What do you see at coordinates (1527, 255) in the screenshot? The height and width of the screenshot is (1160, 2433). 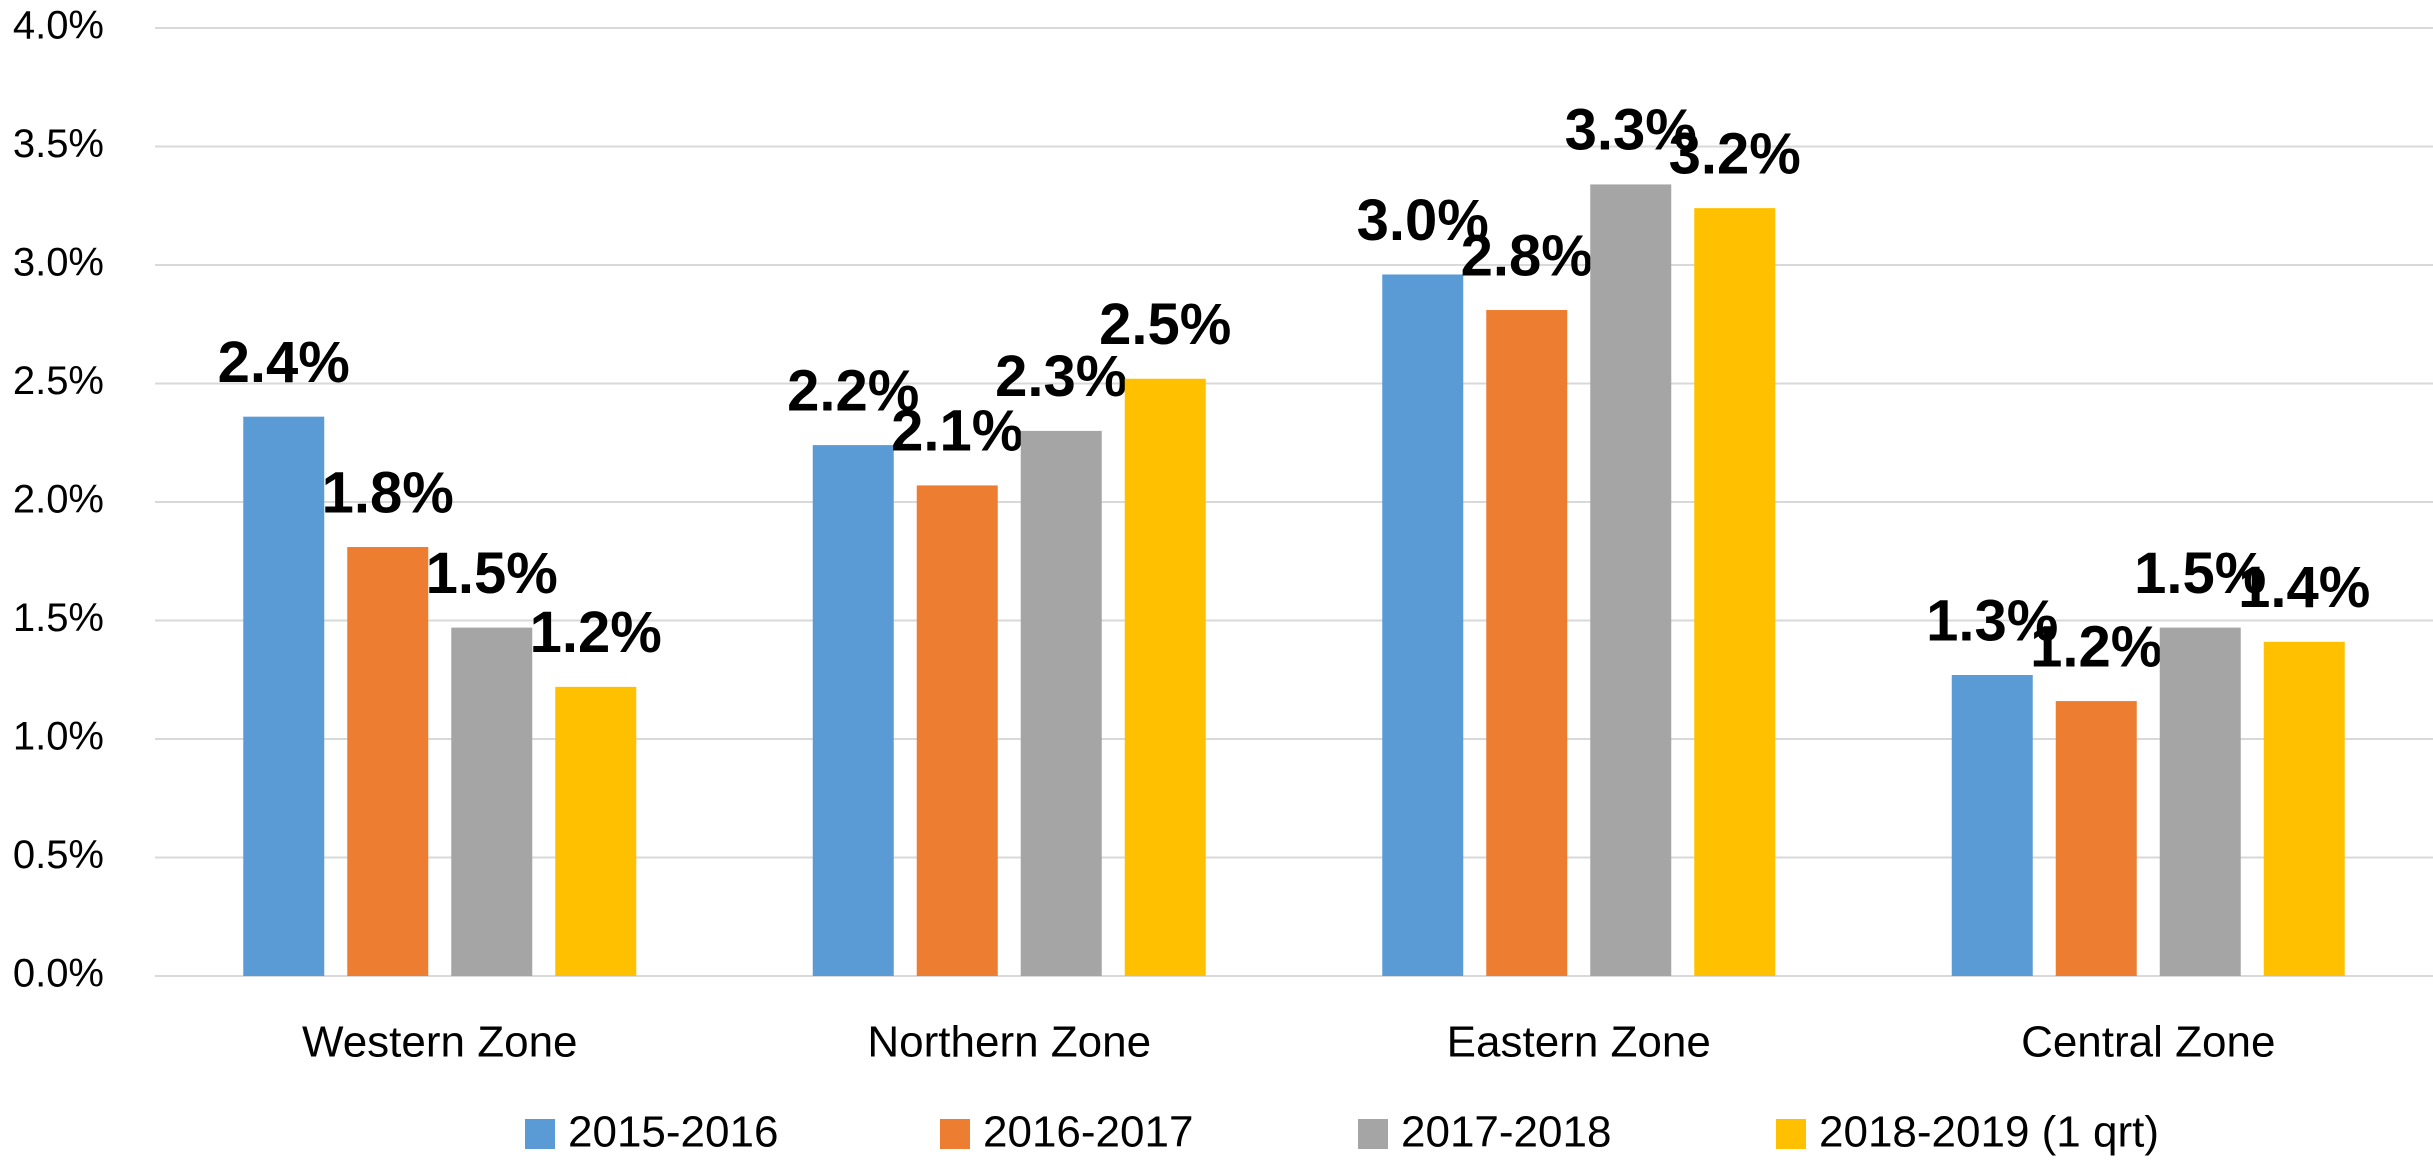 I see `data-label: 2.8%` at bounding box center [1527, 255].